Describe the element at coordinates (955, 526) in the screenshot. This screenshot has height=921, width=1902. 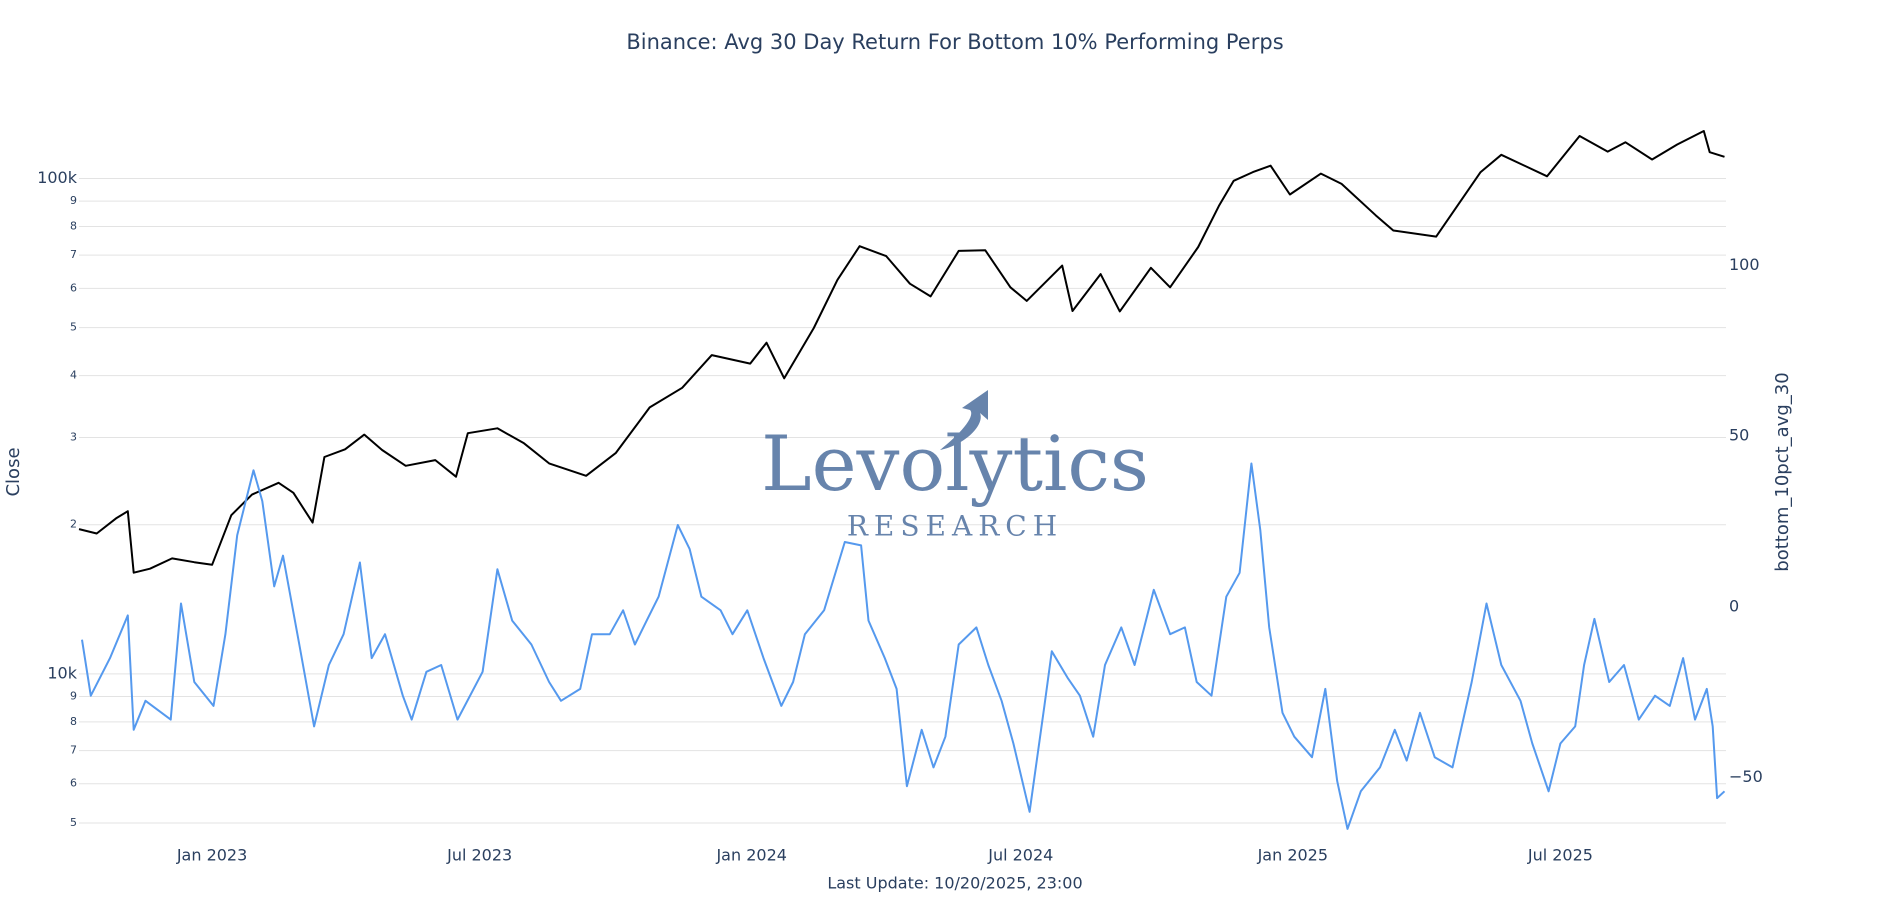
I see `watermark-subtitle: RESEARCH` at that location.